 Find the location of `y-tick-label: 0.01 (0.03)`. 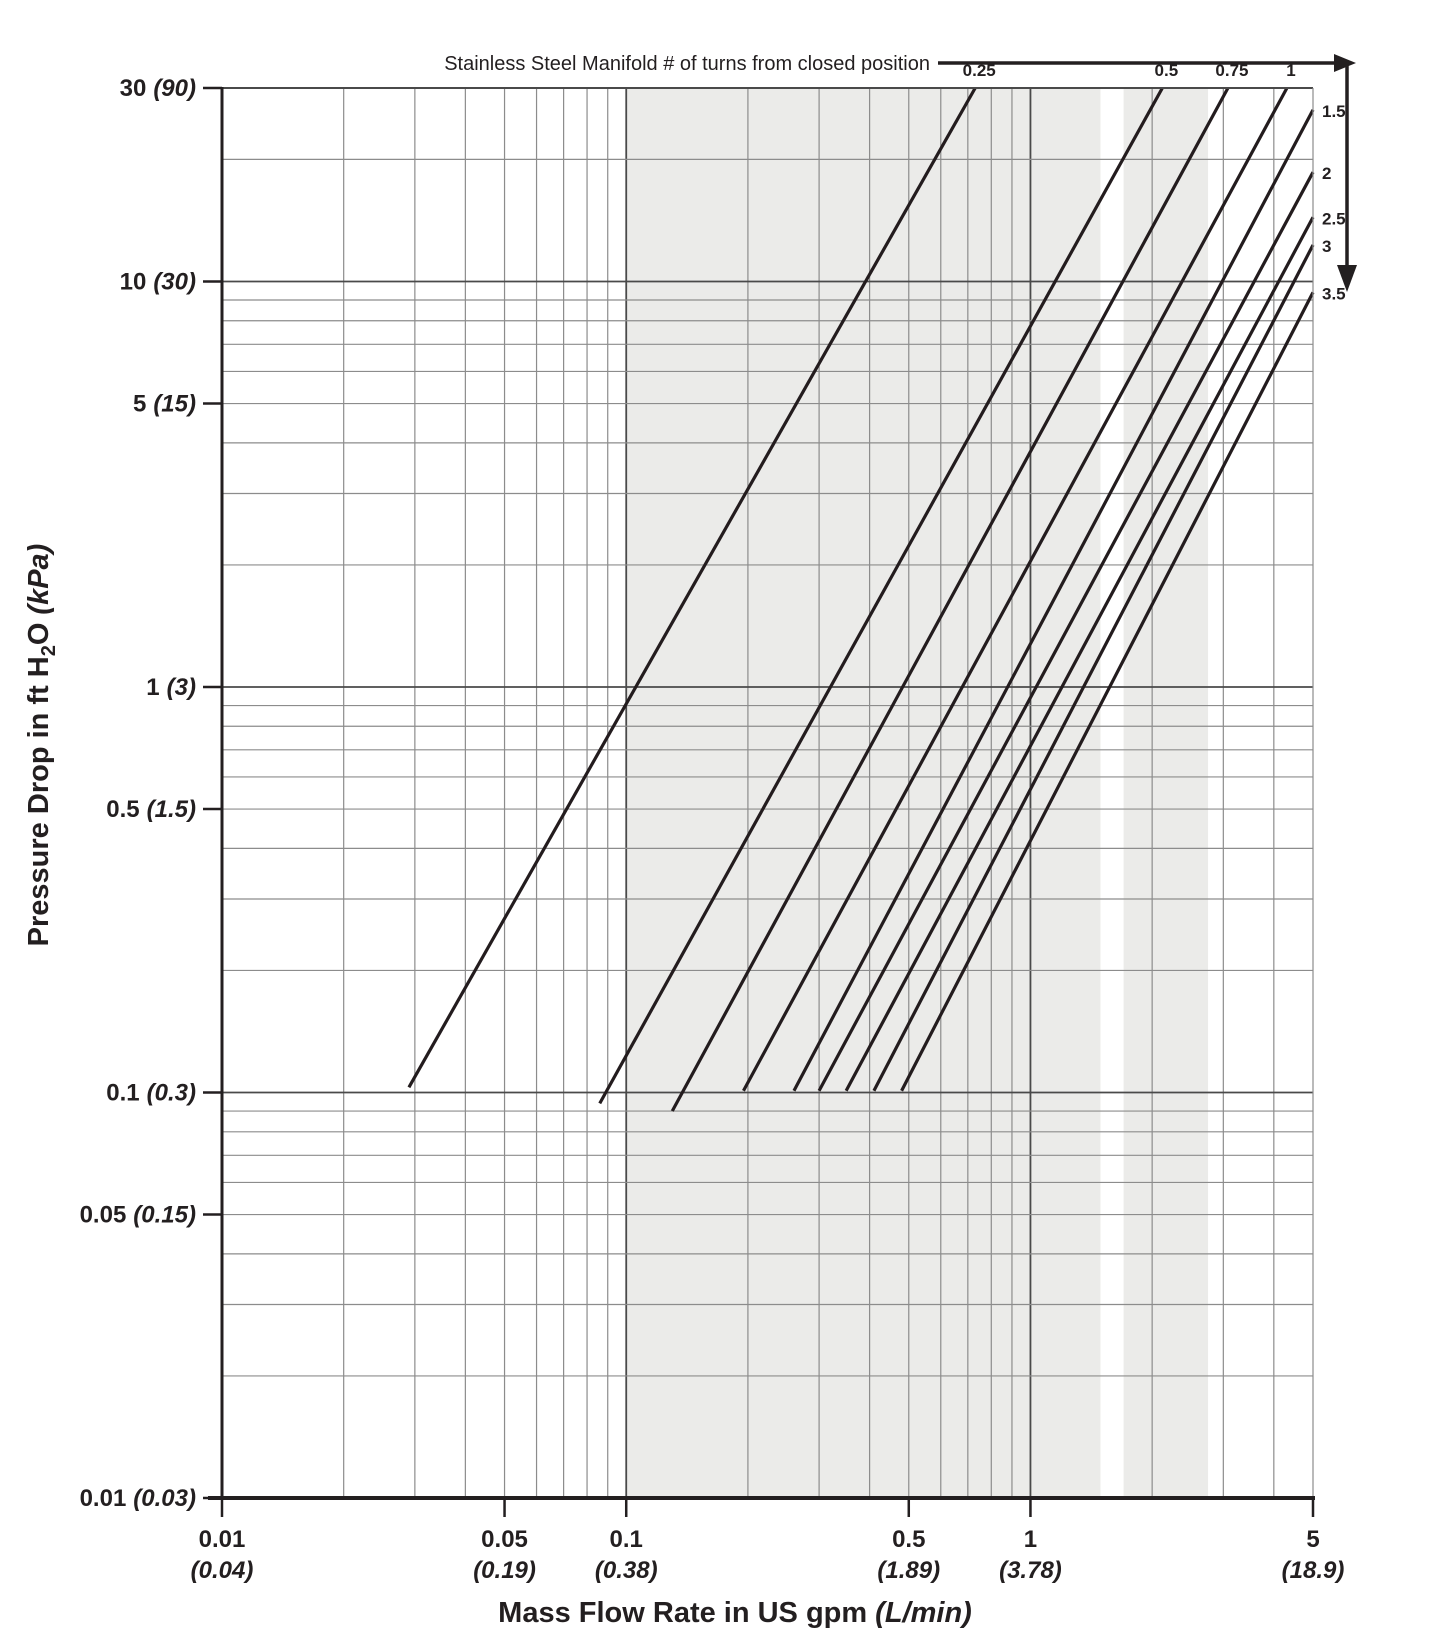

y-tick-label: 0.01 (0.03) is located at coordinates (138, 1498).